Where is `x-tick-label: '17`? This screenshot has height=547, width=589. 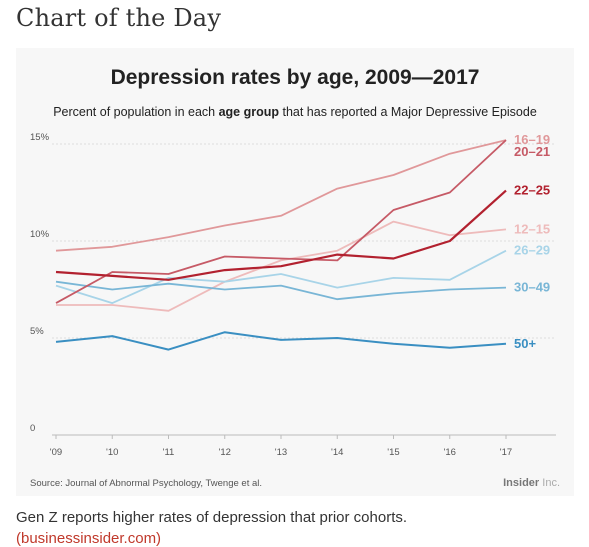 x-tick-label: '17 is located at coordinates (506, 452).